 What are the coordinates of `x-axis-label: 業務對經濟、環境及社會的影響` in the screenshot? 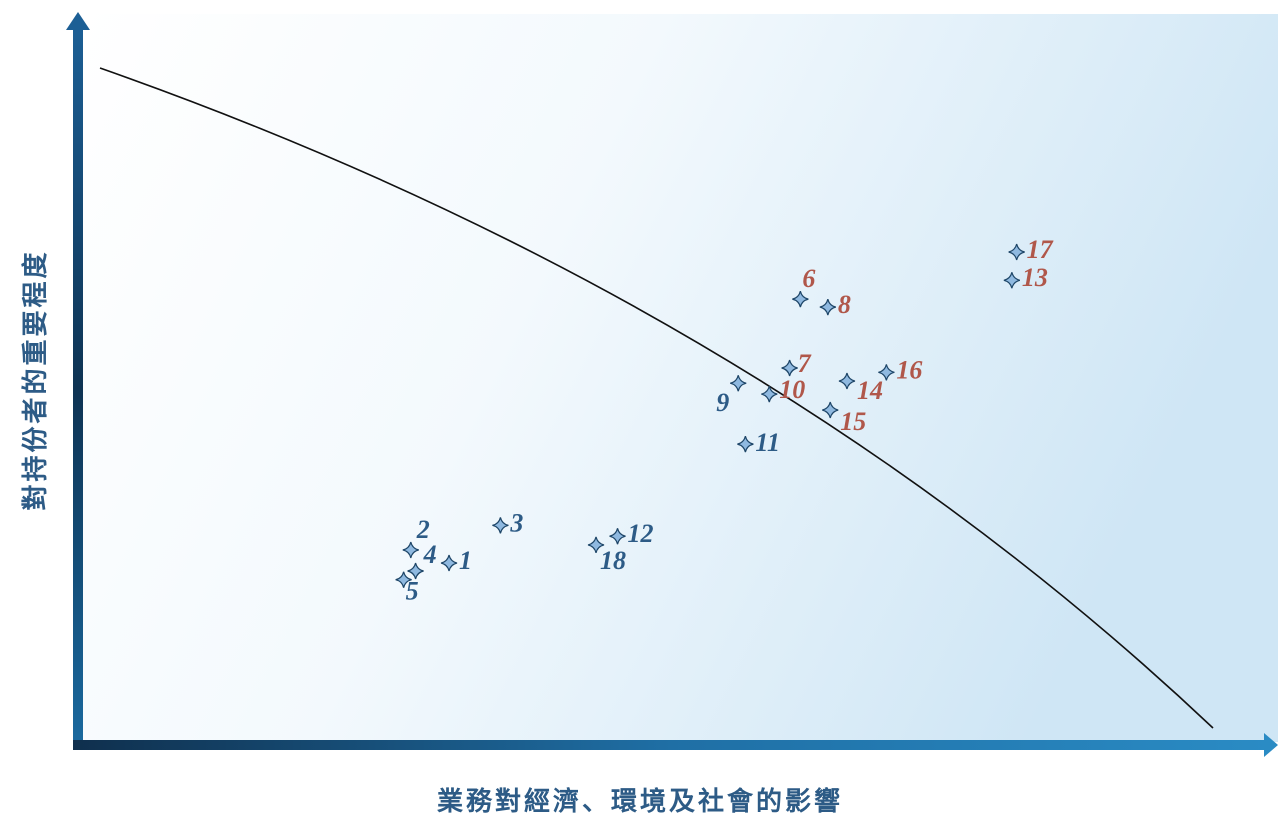 It's located at (640, 801).